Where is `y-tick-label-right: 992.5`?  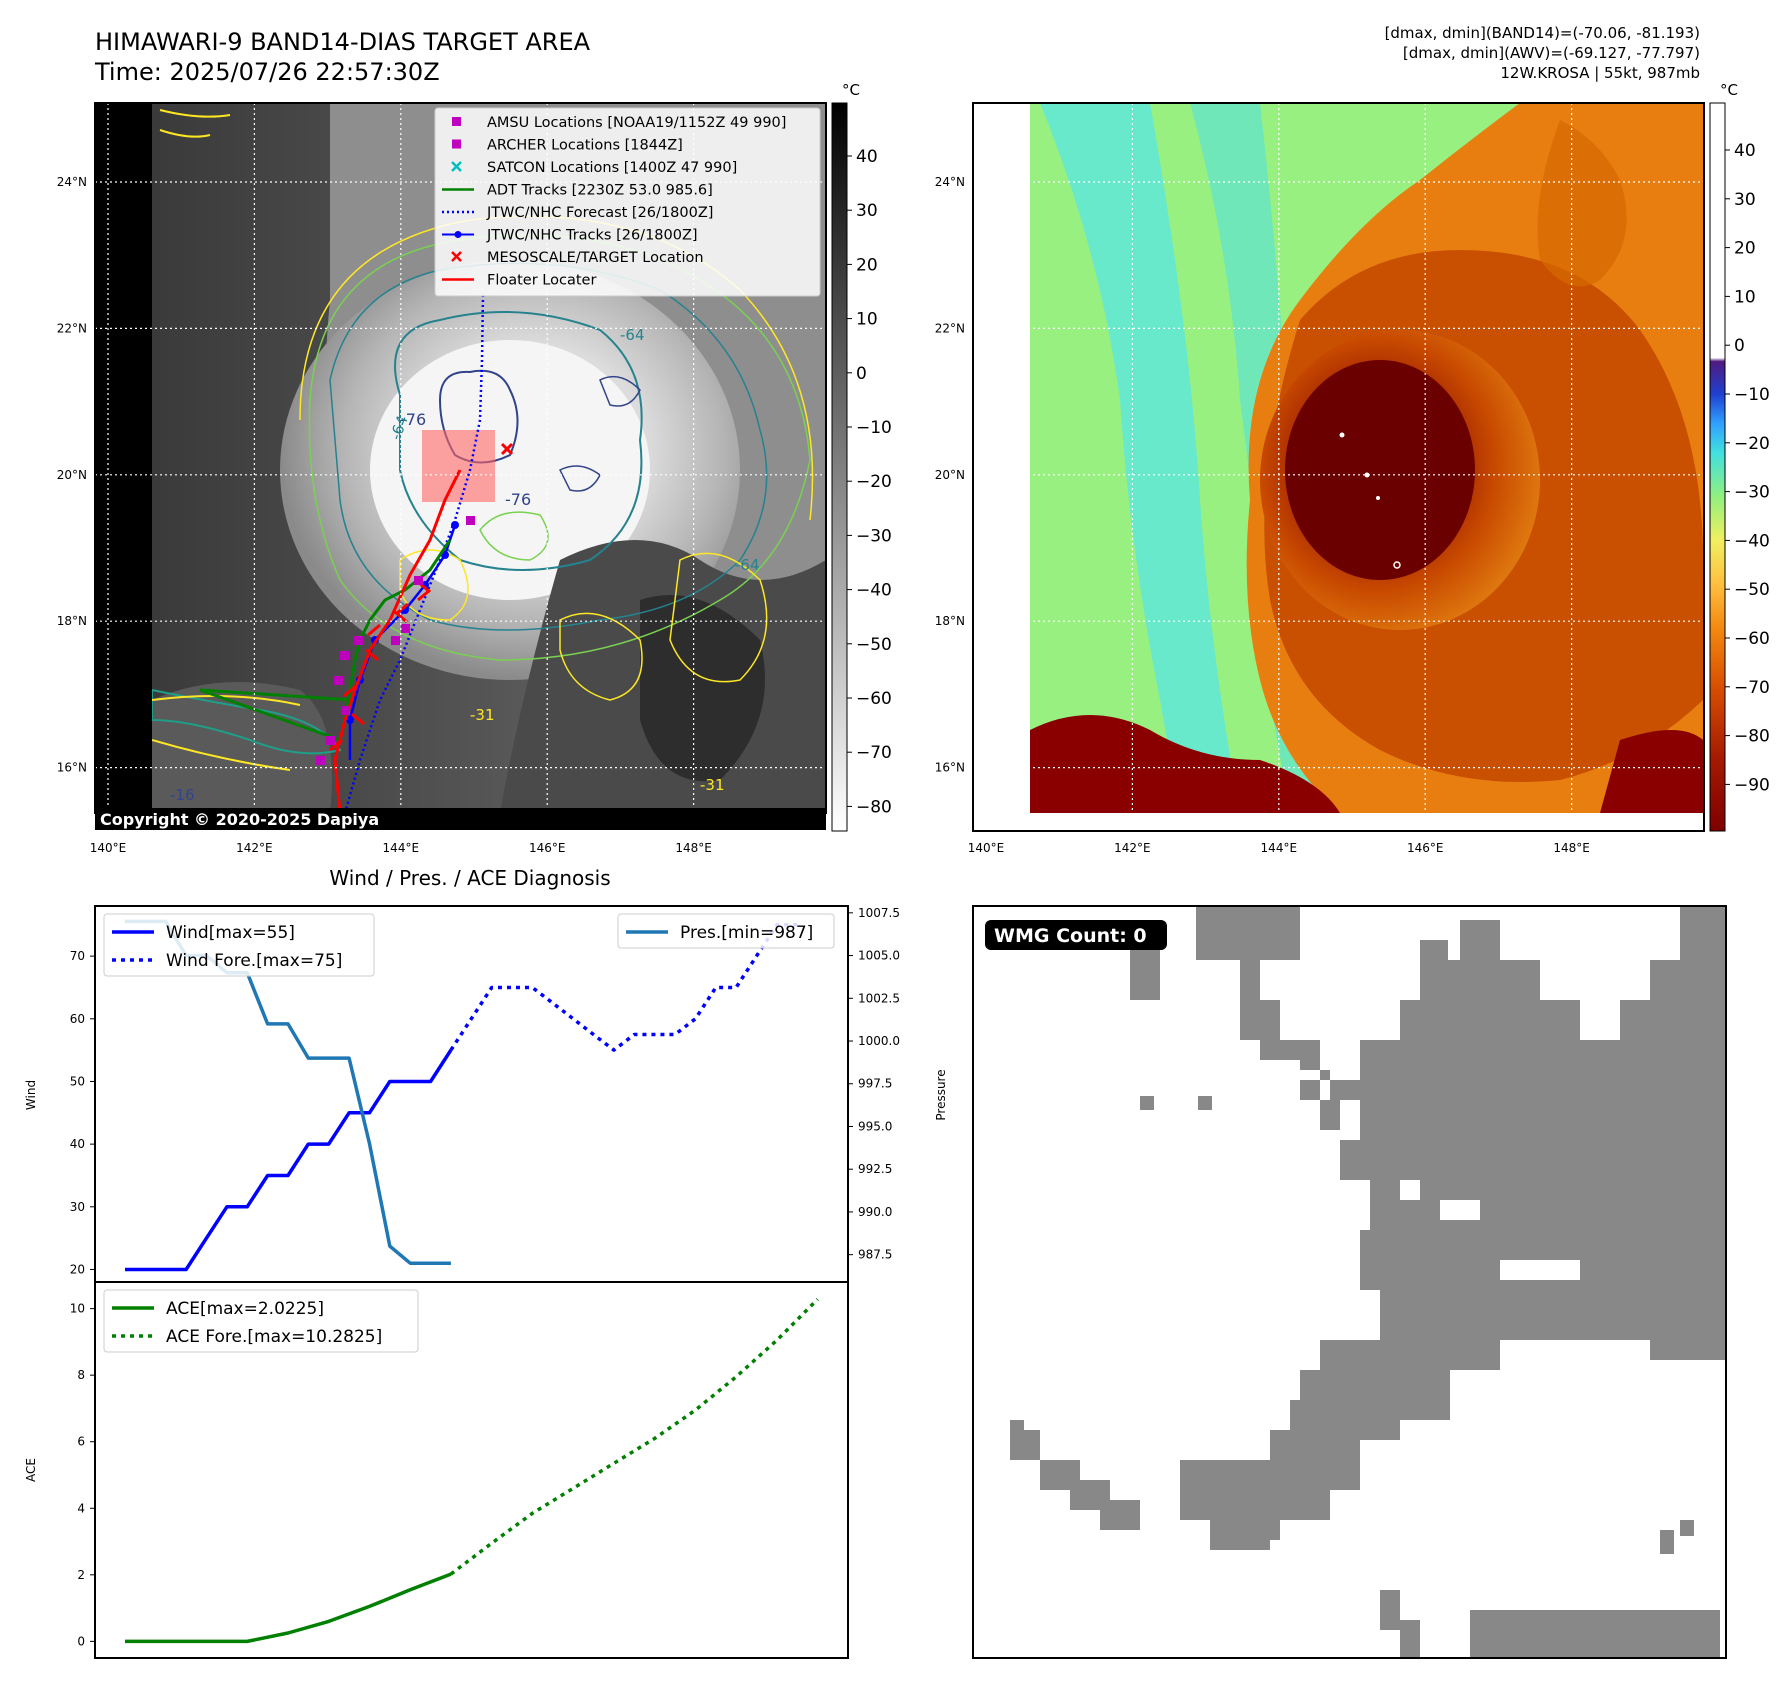
y-tick-label-right: 992.5 is located at coordinates (875, 1169).